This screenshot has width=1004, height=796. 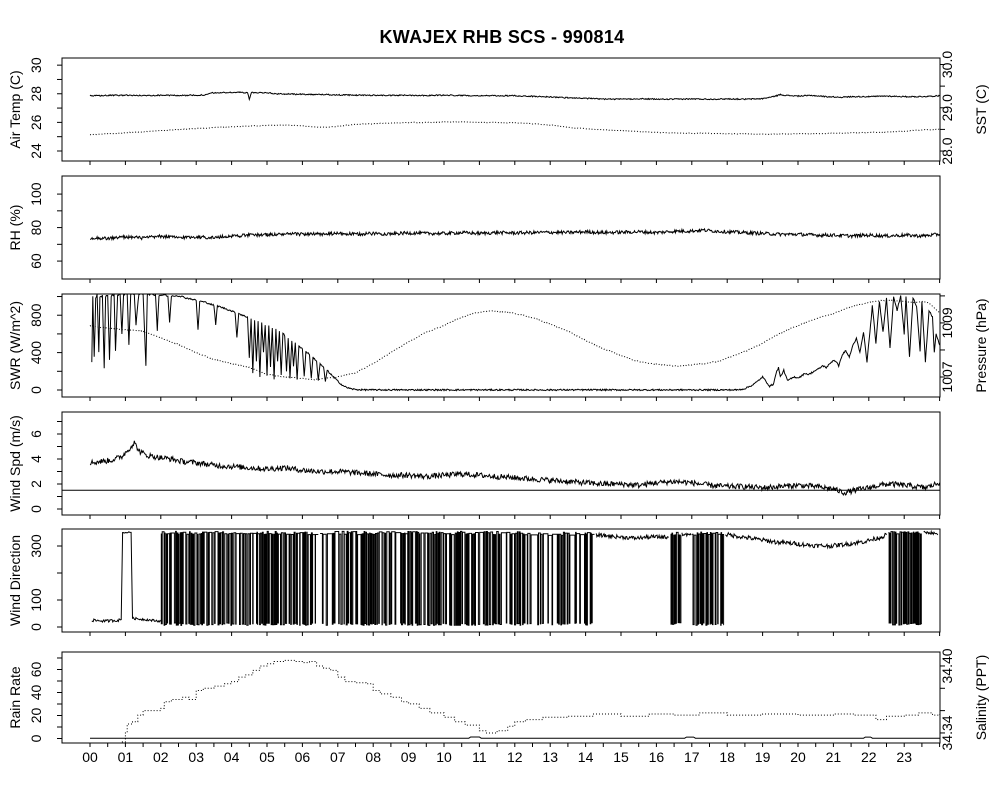 What do you see at coordinates (763, 757) in the screenshot?
I see `x-tick-label: 19` at bounding box center [763, 757].